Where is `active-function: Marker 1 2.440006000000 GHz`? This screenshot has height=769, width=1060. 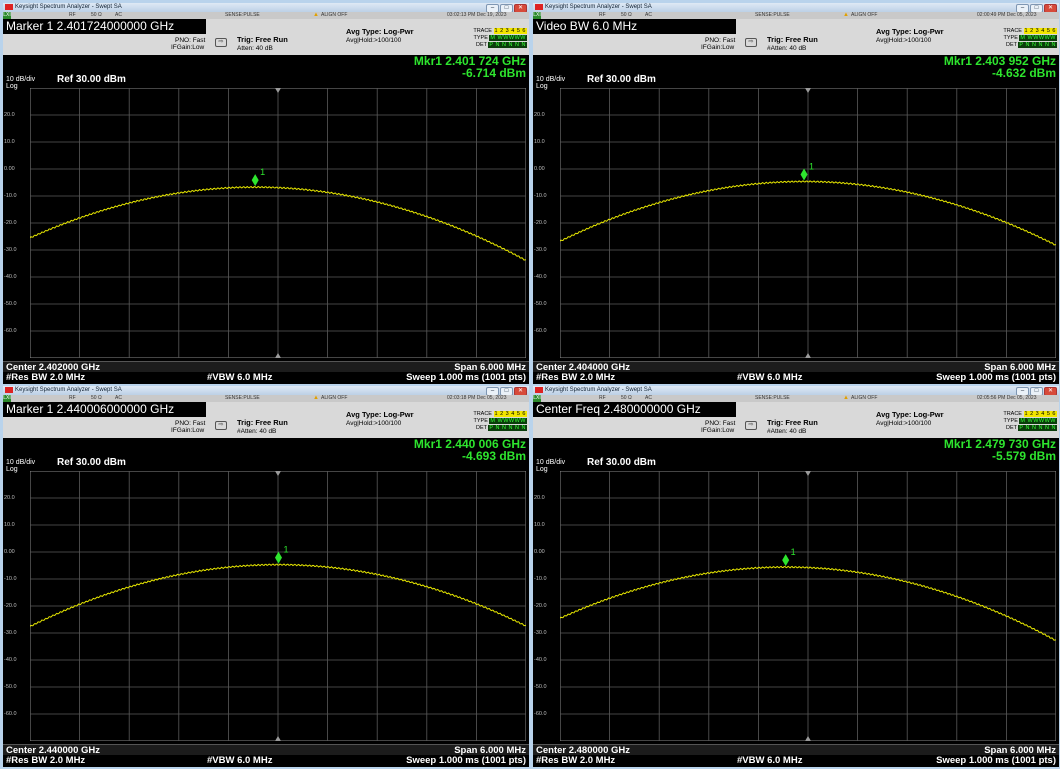
active-function: Marker 1 2.440006000000 GHz is located at coordinates (104, 409).